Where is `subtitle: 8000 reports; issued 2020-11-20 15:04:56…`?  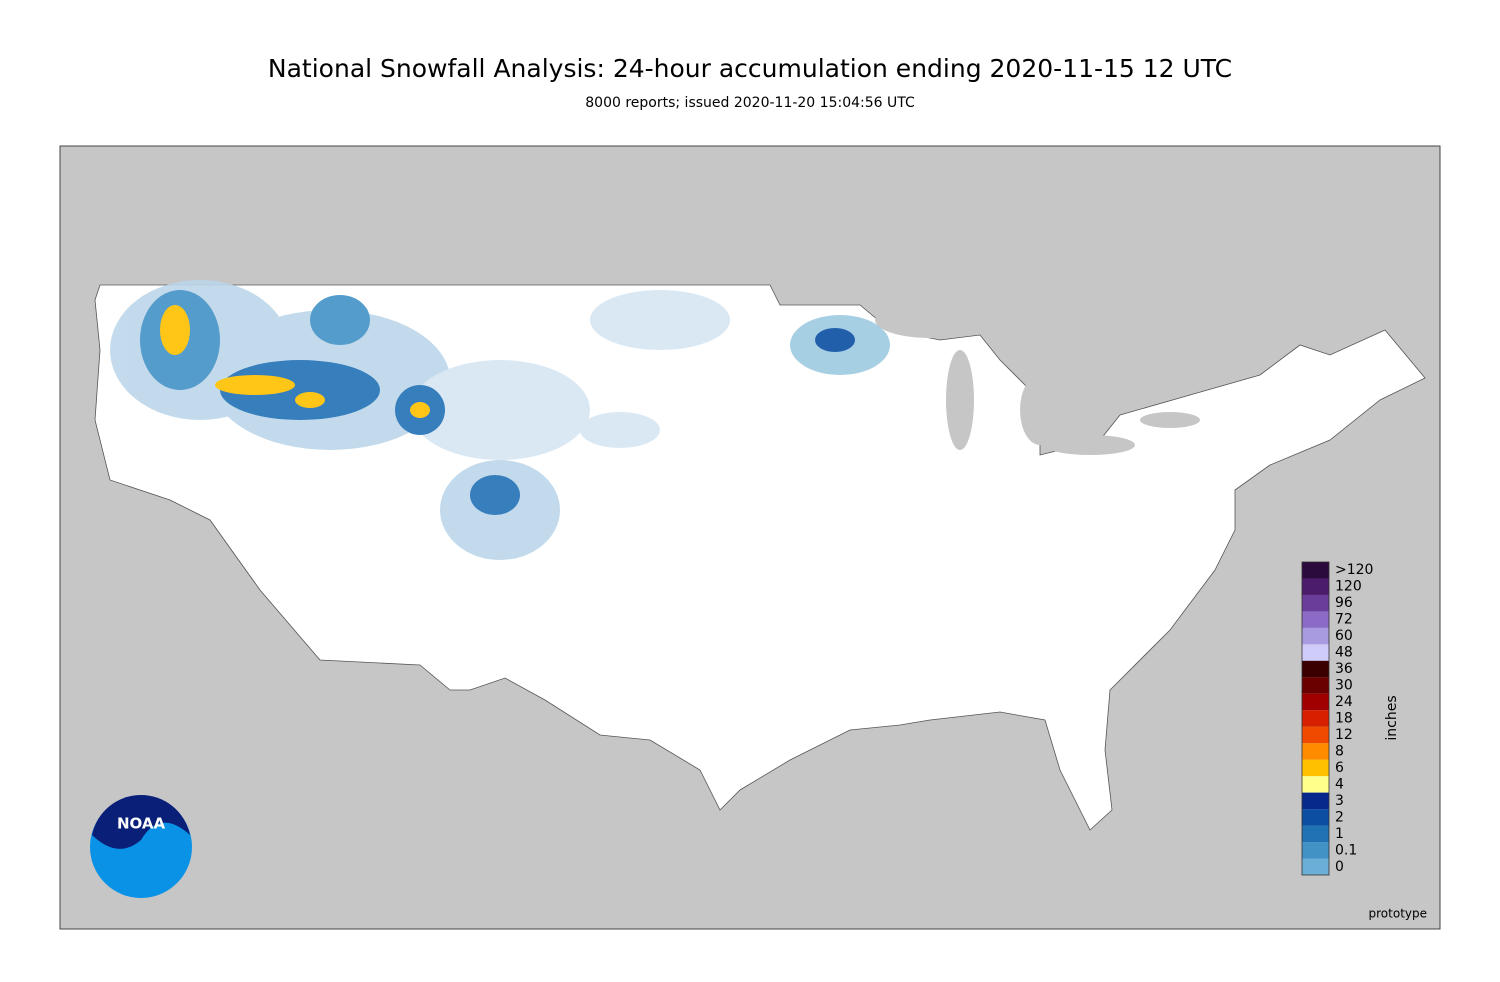
subtitle: 8000 reports; issued 2020-11-20 15:04:56… is located at coordinates (750, 103).